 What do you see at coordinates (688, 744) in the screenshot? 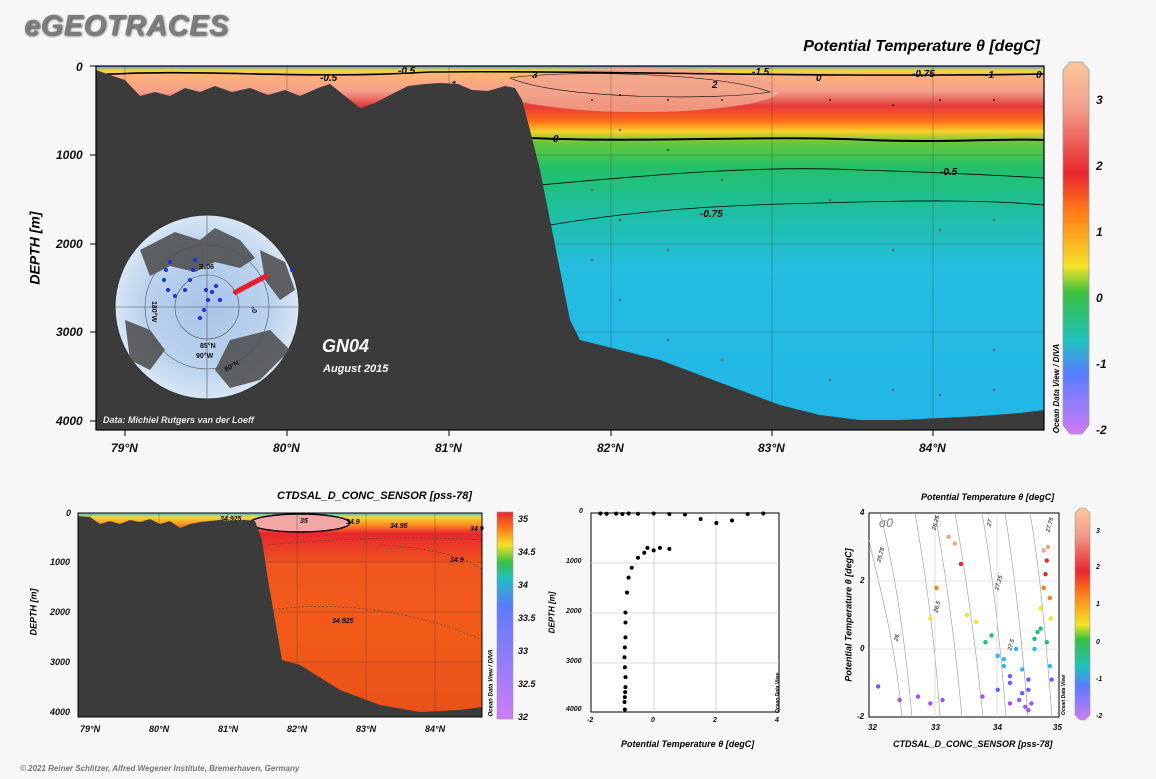
I see `profile-xlabel: Potential Temperature θ [degC]` at bounding box center [688, 744].